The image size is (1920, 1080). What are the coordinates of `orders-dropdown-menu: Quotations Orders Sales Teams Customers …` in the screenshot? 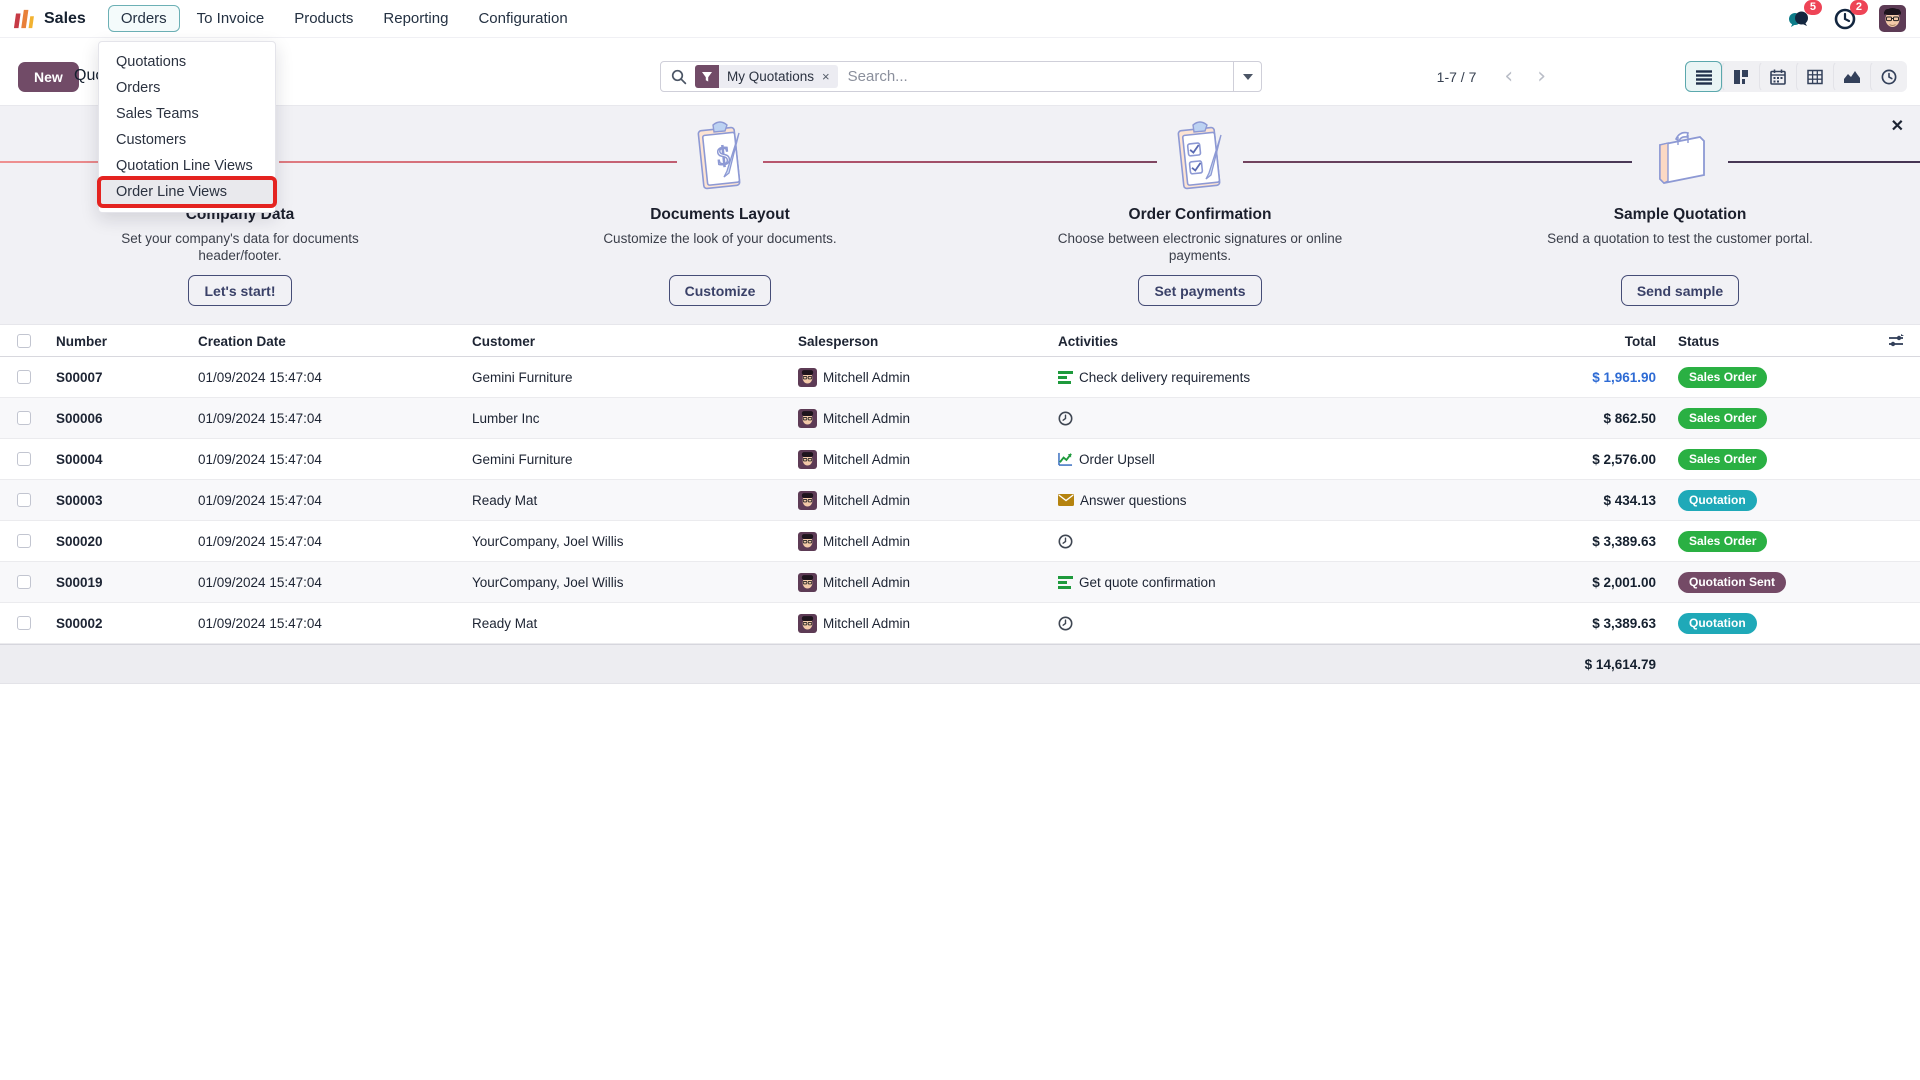 It's located at (187, 127).